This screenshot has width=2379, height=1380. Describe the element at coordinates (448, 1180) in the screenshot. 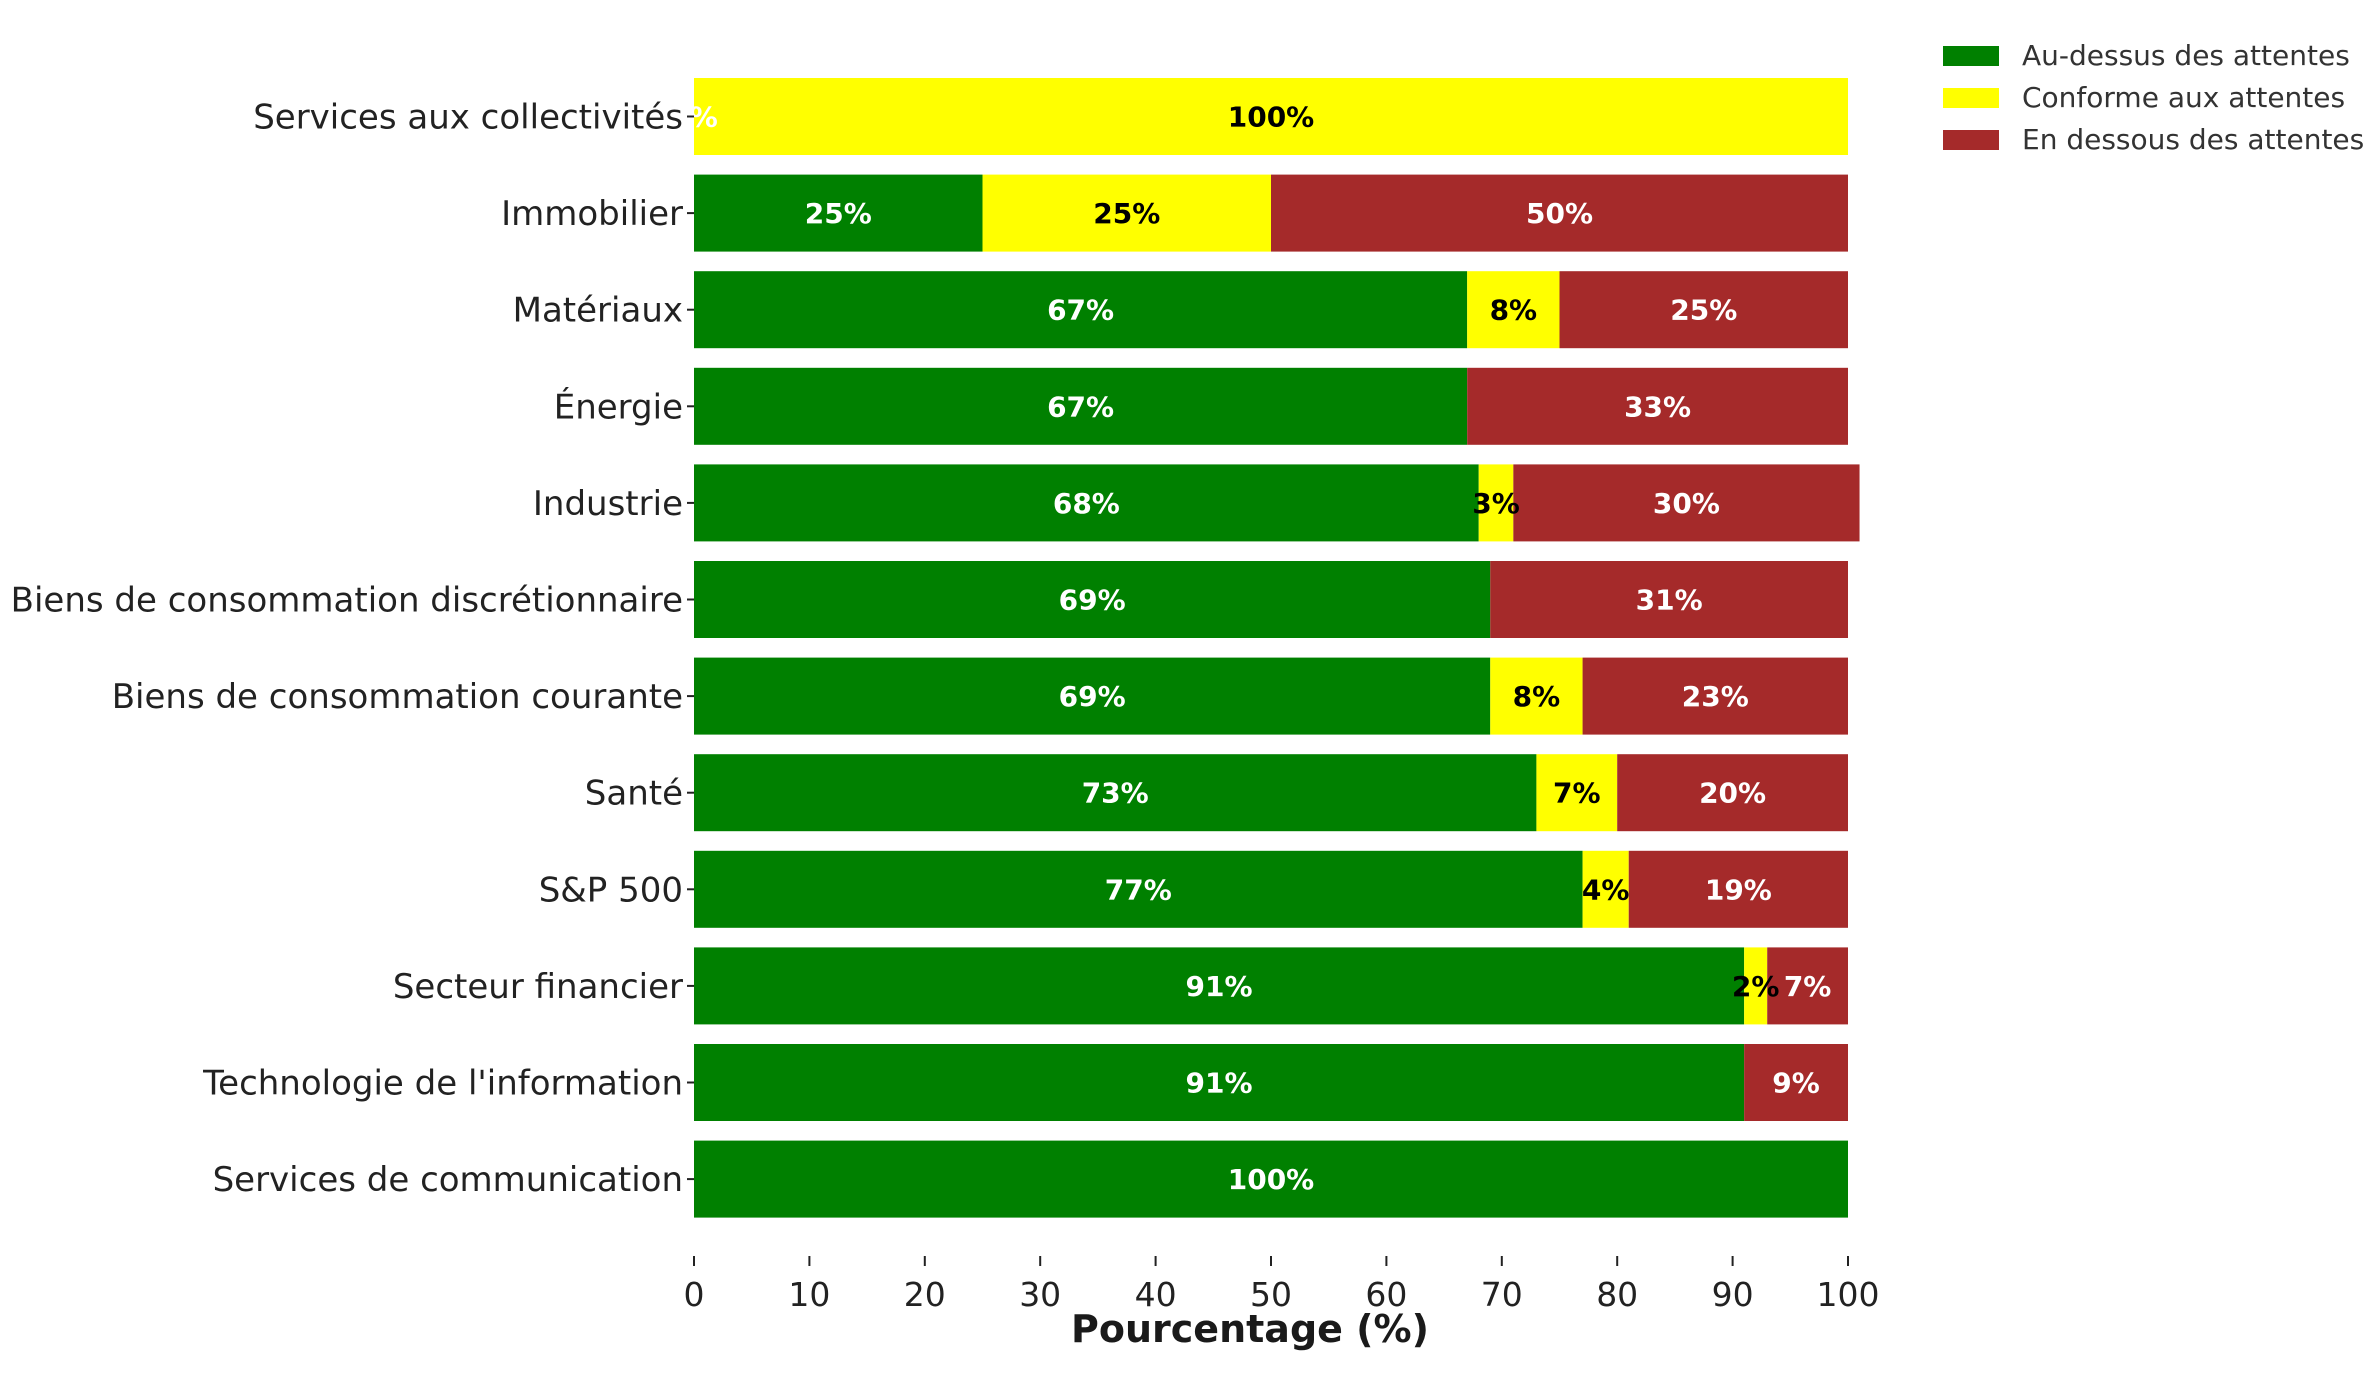

I see `category-label: Services de communication` at that location.